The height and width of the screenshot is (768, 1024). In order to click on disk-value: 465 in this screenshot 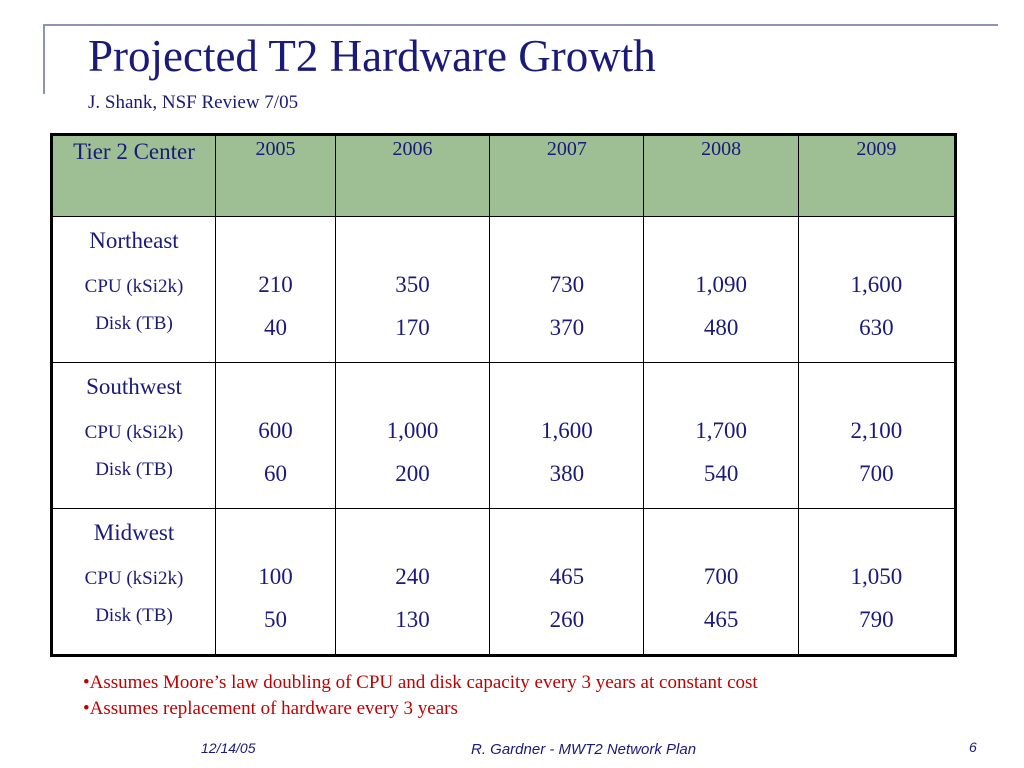, I will do `click(721, 619)`.